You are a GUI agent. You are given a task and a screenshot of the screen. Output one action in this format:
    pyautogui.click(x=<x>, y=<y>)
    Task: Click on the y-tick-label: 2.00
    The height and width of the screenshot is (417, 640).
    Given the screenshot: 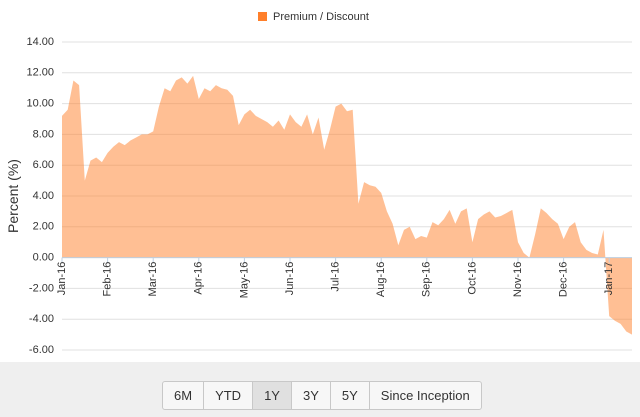 What is the action you would take?
    pyautogui.click(x=43, y=227)
    